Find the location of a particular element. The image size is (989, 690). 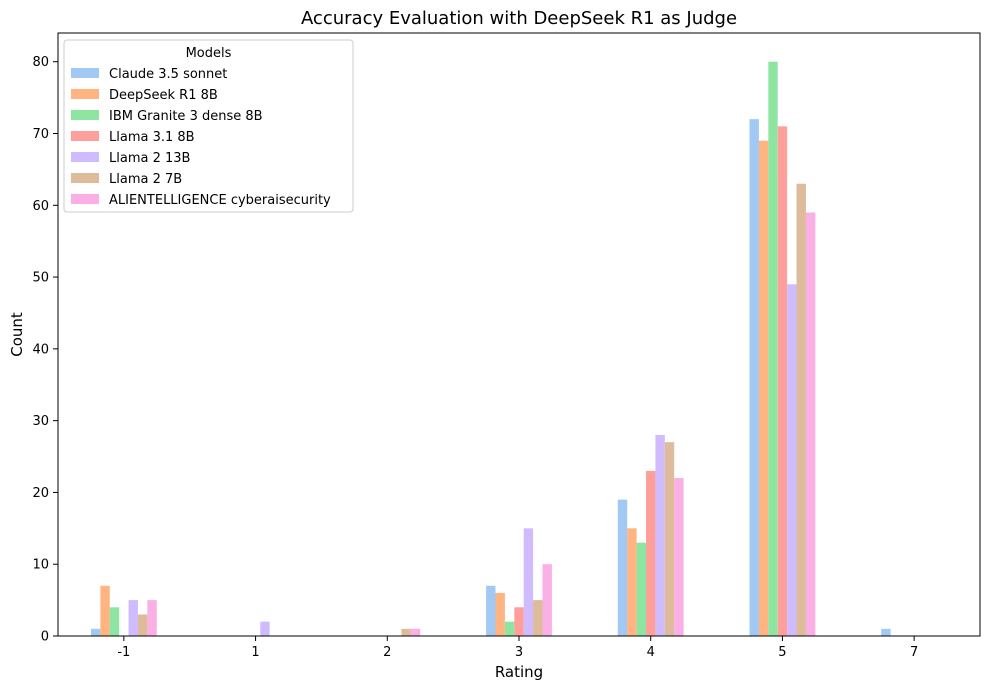

legend-label-5: Llama 2 7B is located at coordinates (145, 179).